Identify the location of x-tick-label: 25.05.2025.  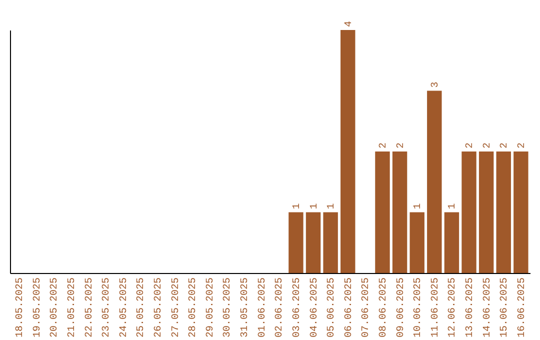
(142, 308).